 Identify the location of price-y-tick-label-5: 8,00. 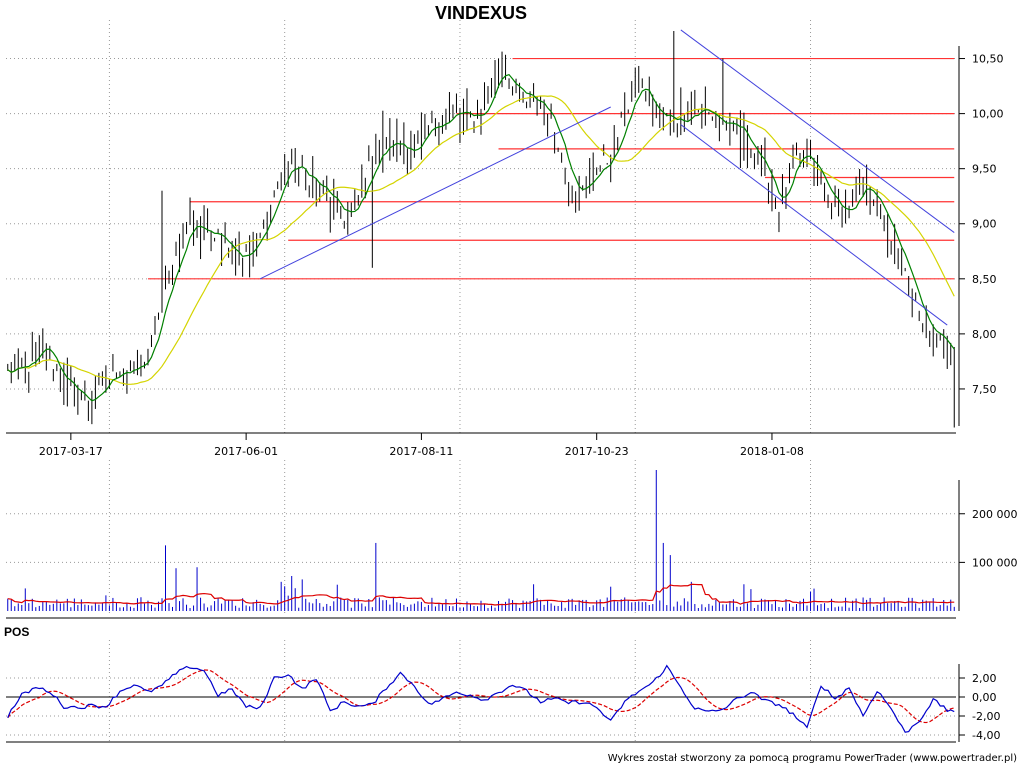
(984, 334).